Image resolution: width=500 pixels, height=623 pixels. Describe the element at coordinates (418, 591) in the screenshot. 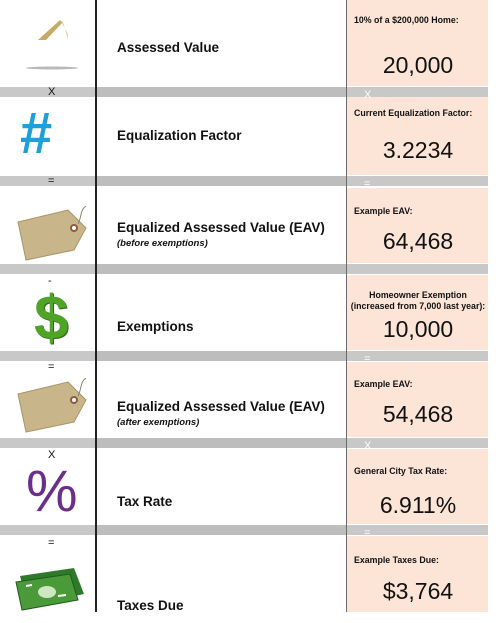

I see `value-number: $3,764` at that location.